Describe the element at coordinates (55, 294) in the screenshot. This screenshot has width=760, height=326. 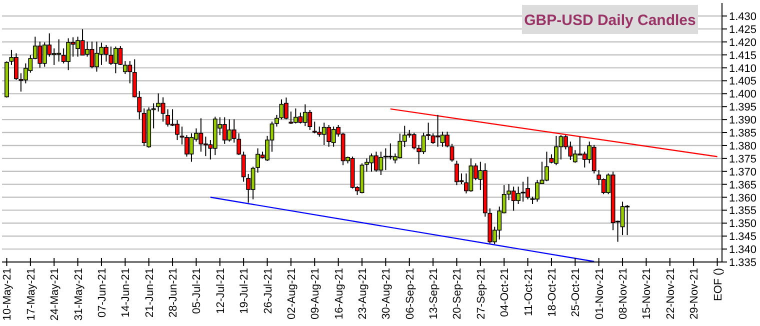
I see `x-tick-label: 24-May-21` at that location.